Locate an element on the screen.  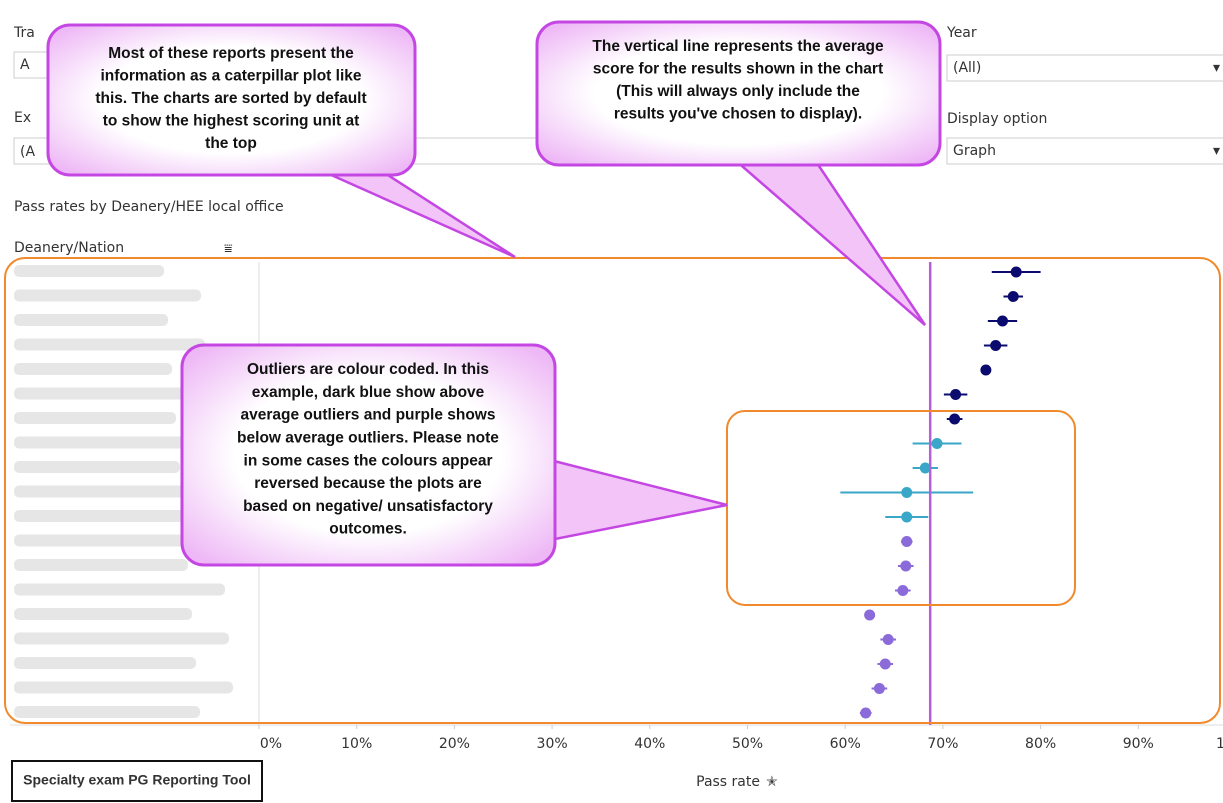
filter-label: Year is located at coordinates (961, 33).